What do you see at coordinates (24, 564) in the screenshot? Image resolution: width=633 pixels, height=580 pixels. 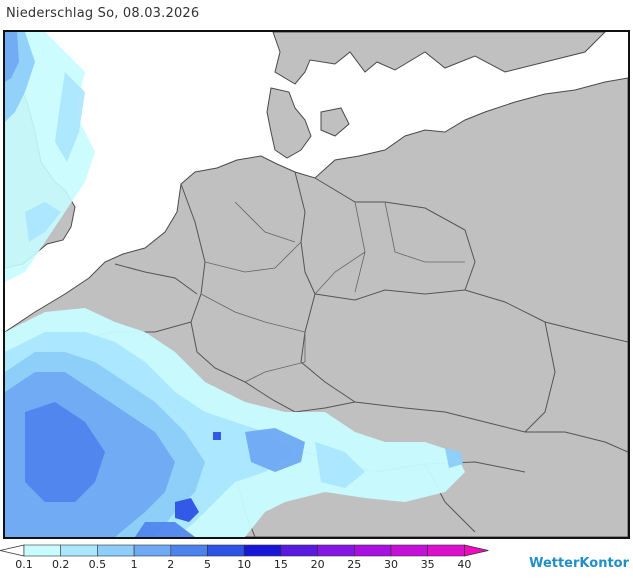 I see `legend-tick-label: 0.1` at bounding box center [24, 564].